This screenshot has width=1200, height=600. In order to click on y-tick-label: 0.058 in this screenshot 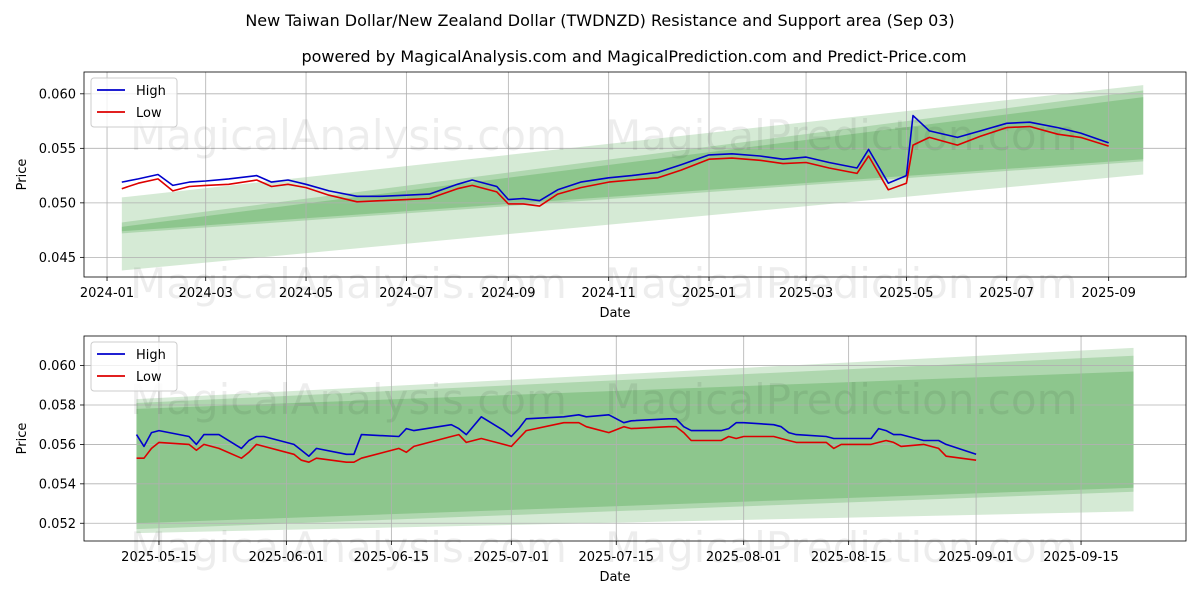, I will do `click(57, 405)`.